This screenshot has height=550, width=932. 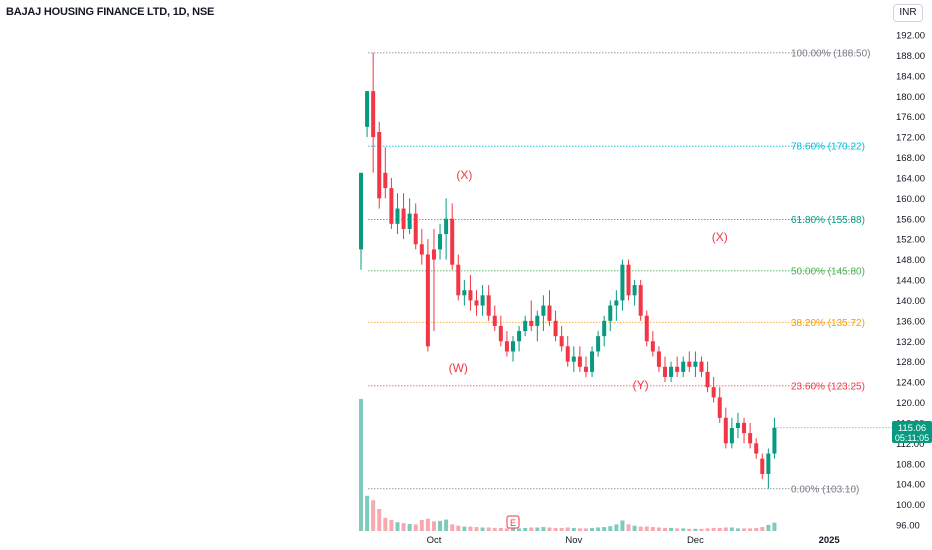 What do you see at coordinates (910, 260) in the screenshot?
I see `y-tick-label: 148.00` at bounding box center [910, 260].